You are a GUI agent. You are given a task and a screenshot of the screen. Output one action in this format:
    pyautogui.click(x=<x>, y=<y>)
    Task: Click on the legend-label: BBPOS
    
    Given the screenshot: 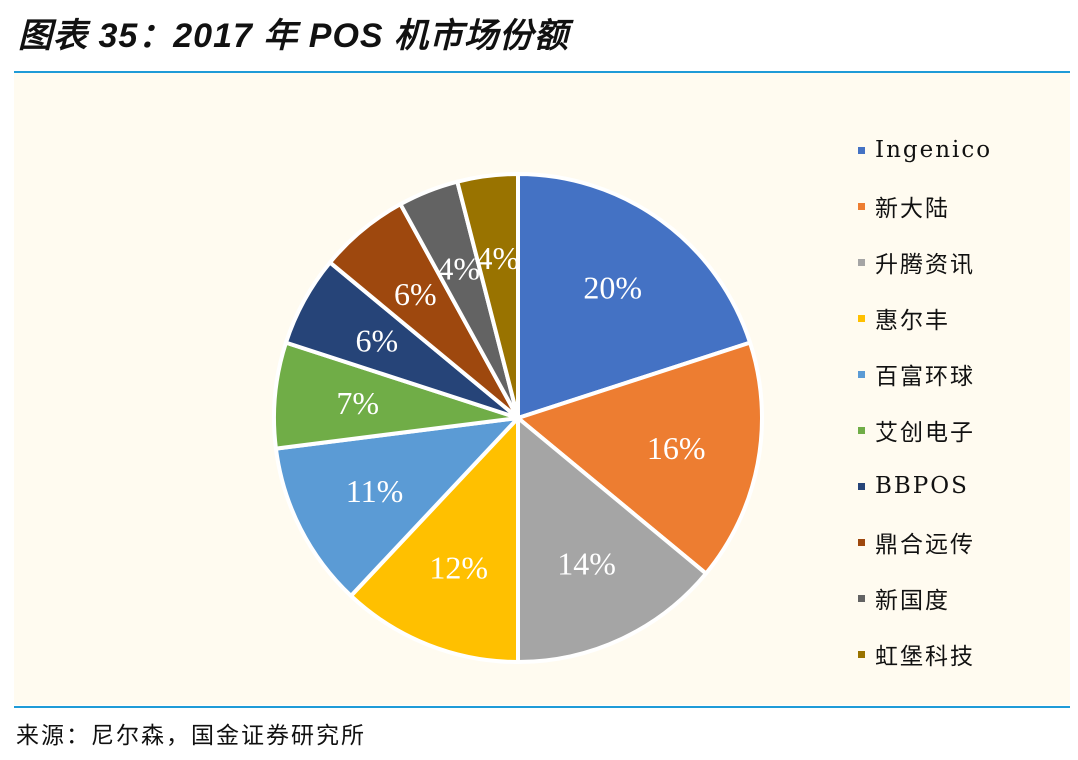 What is the action you would take?
    pyautogui.click(x=922, y=486)
    